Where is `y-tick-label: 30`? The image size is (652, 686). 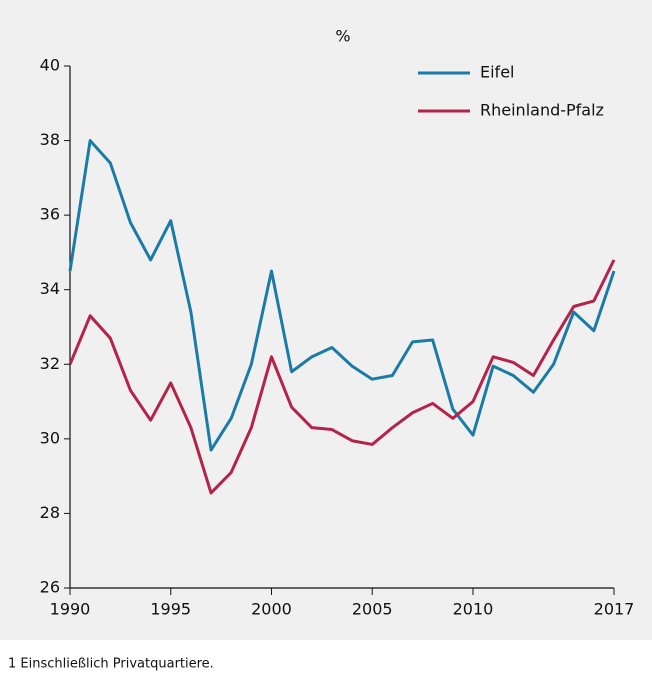 y-tick-label: 30 is located at coordinates (50, 437).